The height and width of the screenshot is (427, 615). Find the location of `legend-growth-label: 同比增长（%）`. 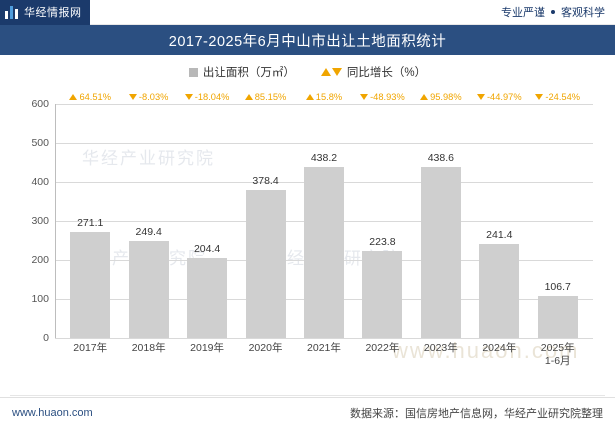

legend-growth-label: 同比增长（%） is located at coordinates (386, 73).